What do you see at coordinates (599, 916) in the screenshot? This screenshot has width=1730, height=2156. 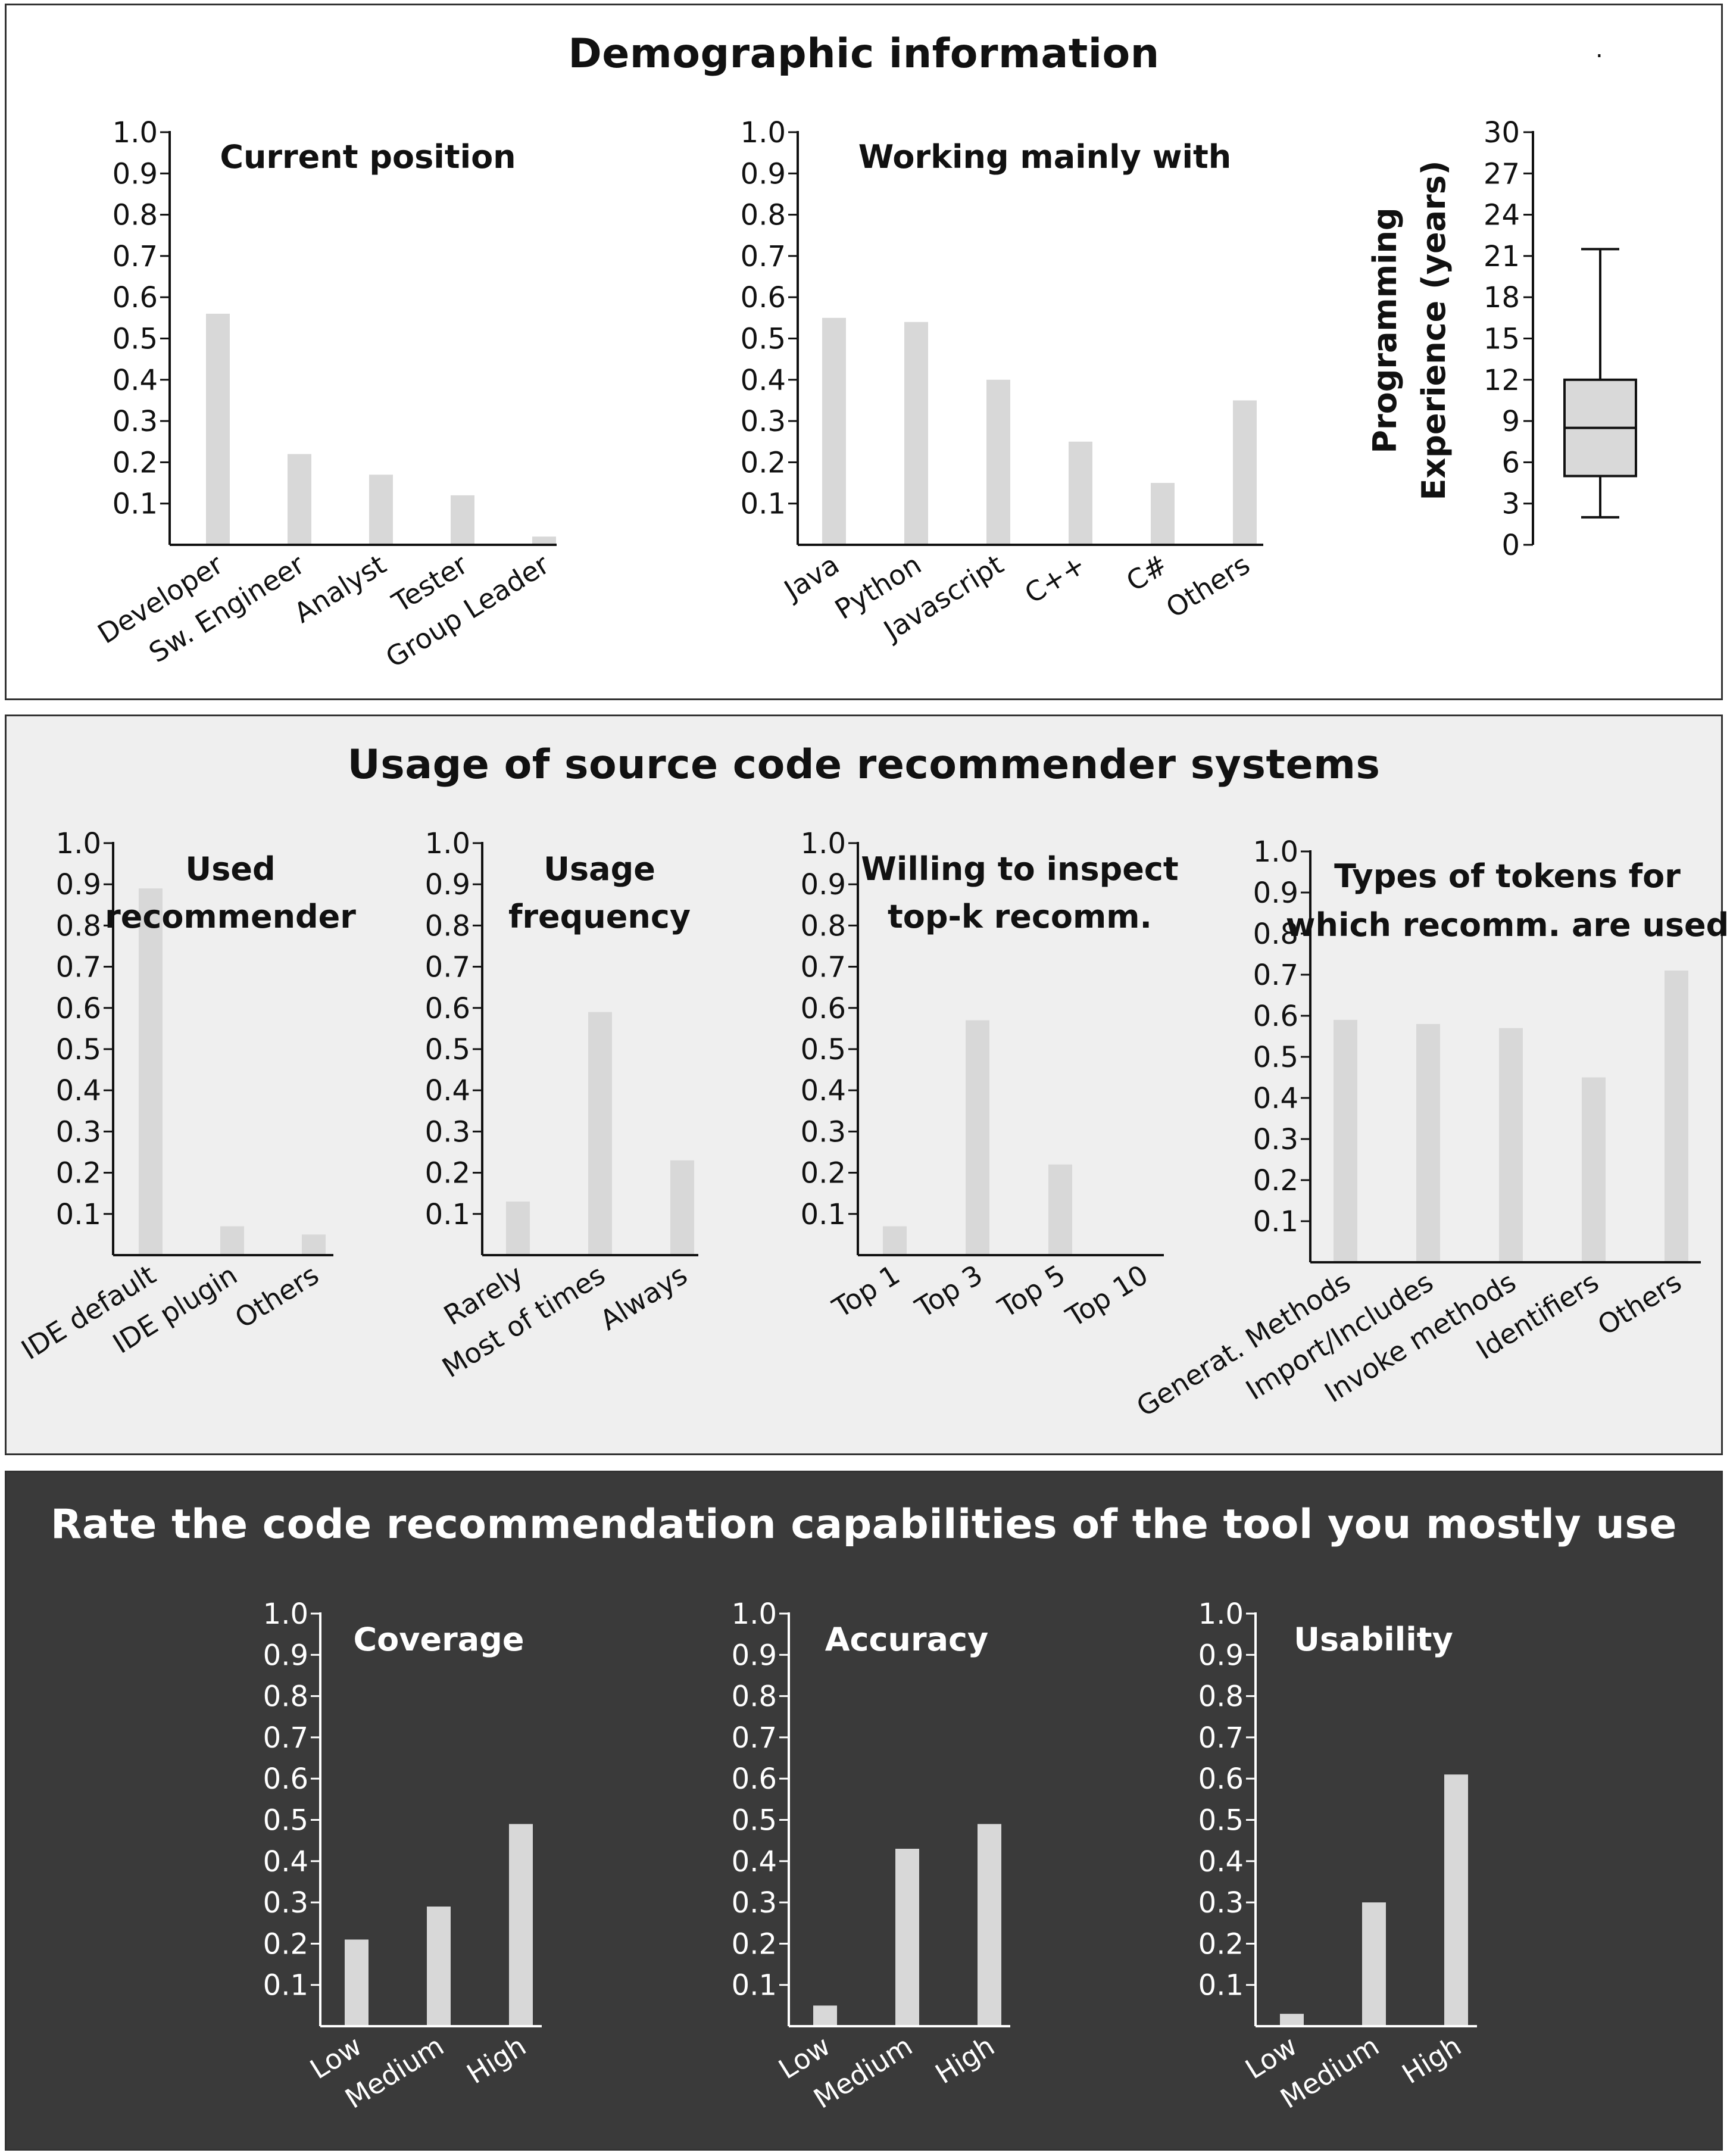 I see `chart-title: frequency` at bounding box center [599, 916].